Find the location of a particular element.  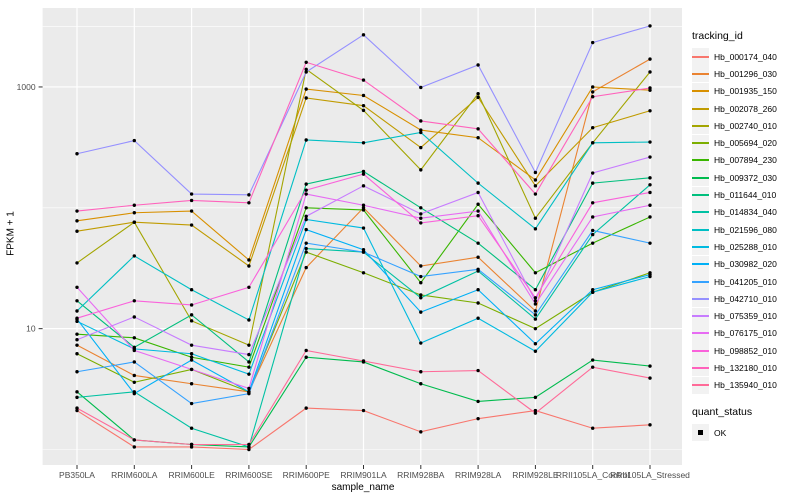

legend-item-Hb_076175_010: Hb_076175_010 is located at coordinates (745, 333).